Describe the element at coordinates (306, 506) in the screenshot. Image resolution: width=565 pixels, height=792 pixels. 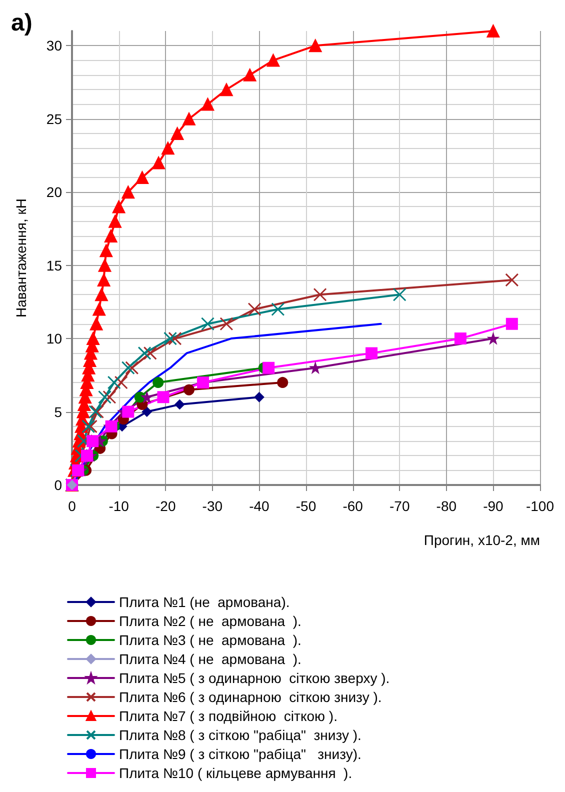
I see `x-tick-label: -50` at that location.